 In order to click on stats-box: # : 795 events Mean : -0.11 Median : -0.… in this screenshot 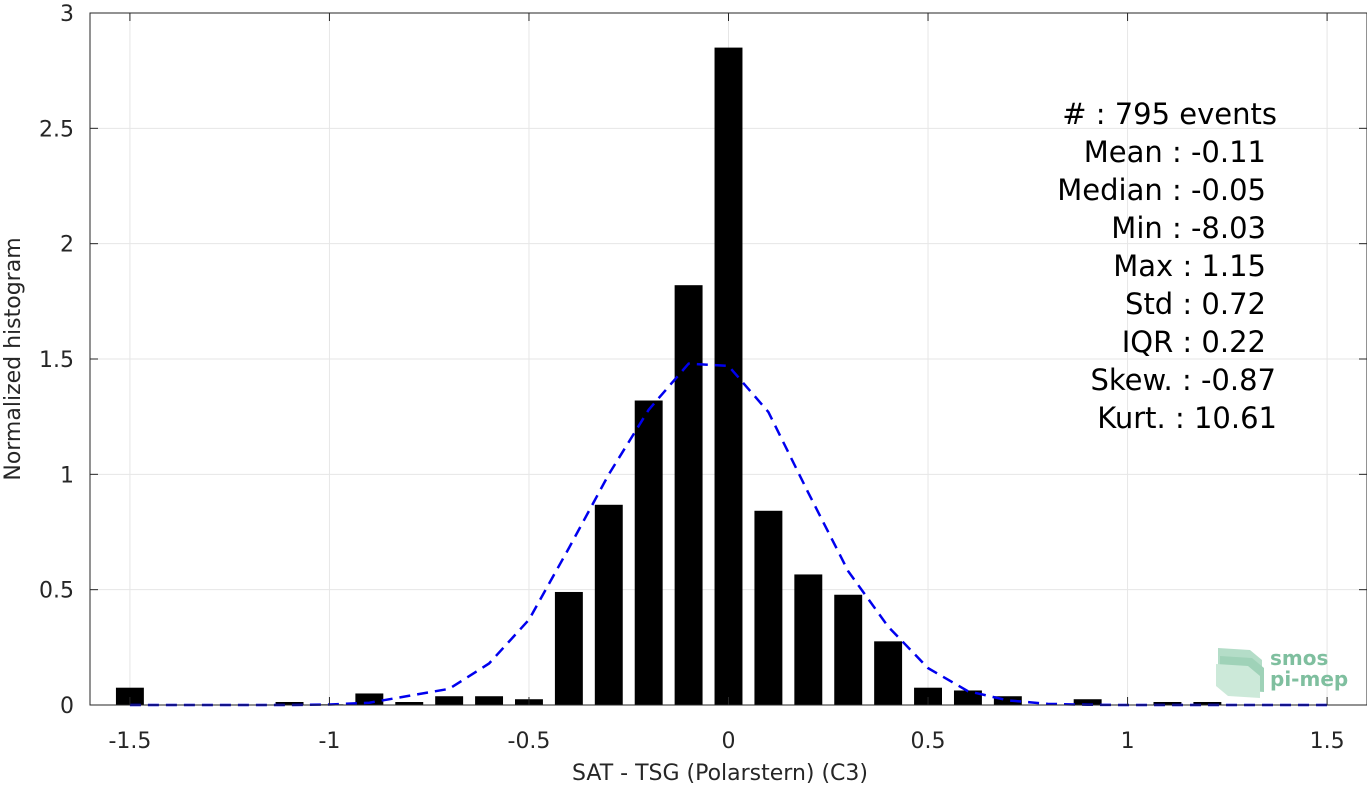, I will do `click(1167, 266)`.